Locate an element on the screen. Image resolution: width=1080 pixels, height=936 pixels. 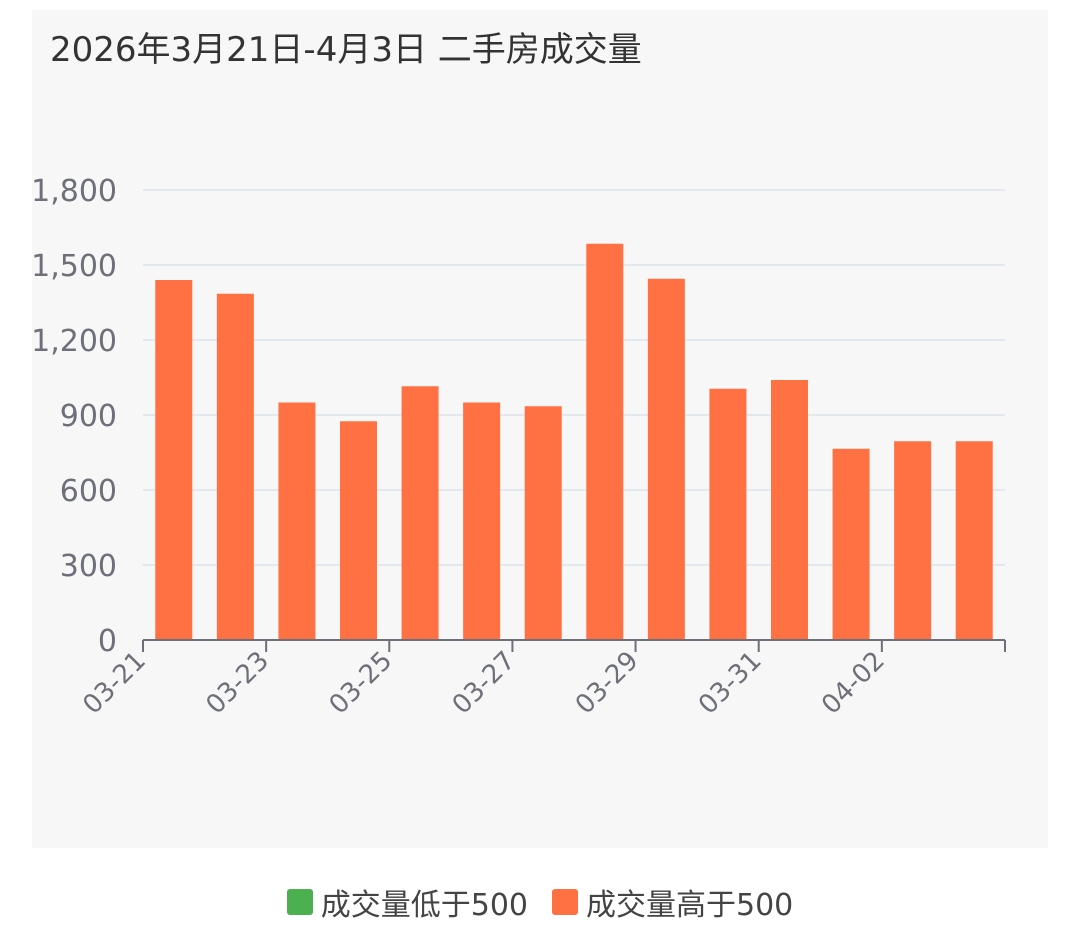
y-tick-label: 600 is located at coordinates (88, 491).